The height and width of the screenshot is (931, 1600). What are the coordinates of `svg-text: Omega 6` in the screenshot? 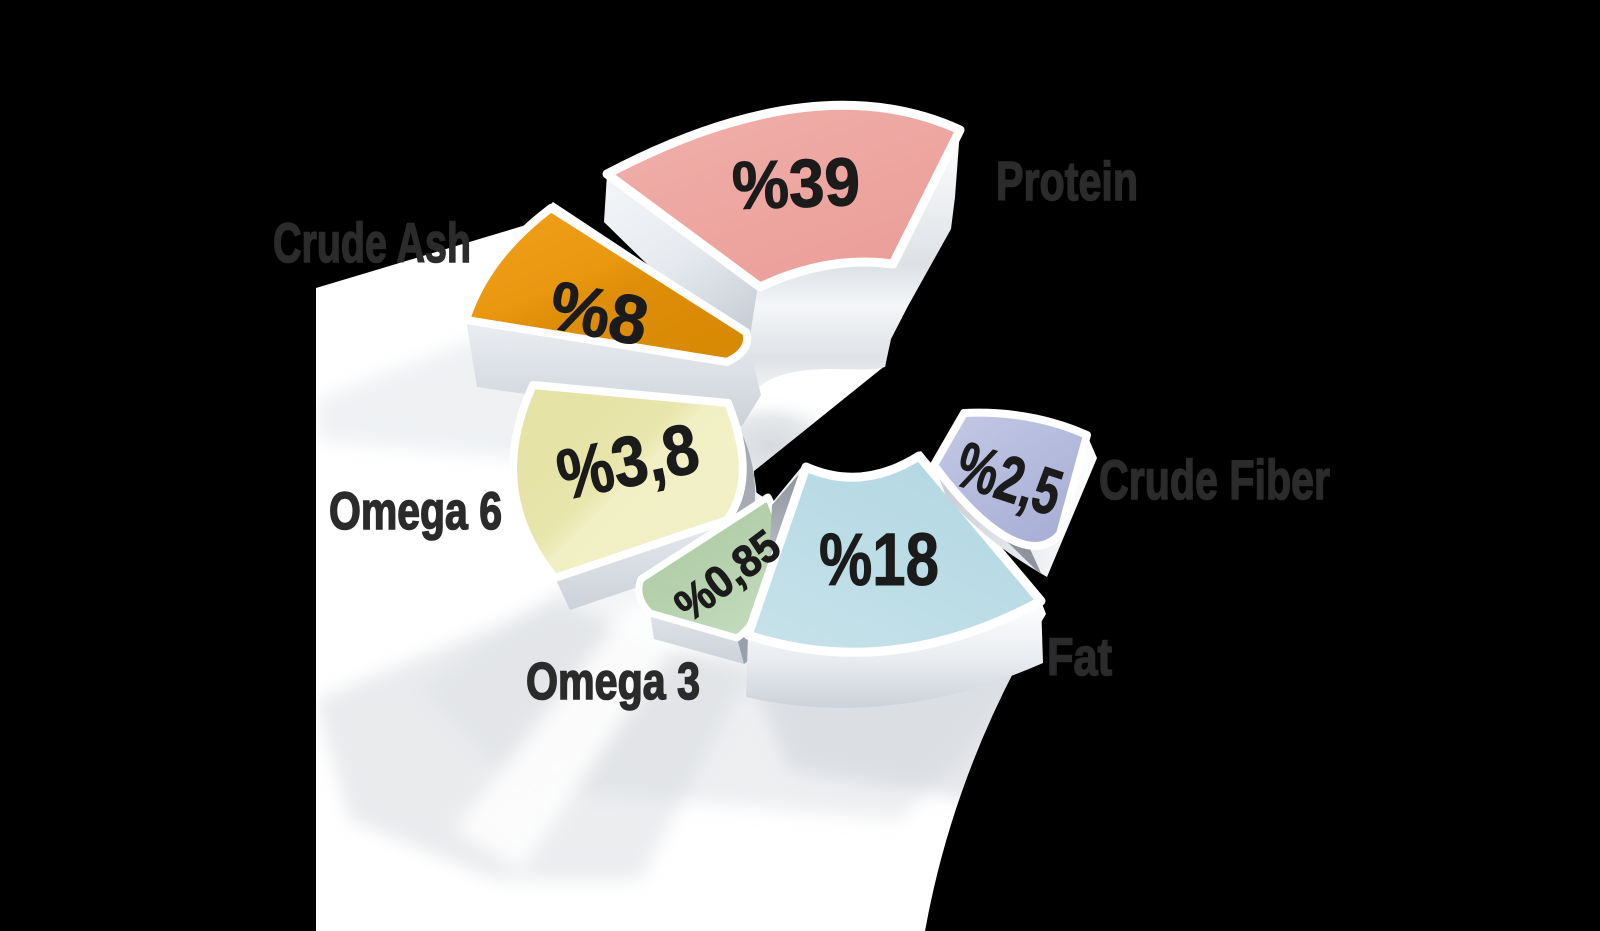 It's located at (415, 511).